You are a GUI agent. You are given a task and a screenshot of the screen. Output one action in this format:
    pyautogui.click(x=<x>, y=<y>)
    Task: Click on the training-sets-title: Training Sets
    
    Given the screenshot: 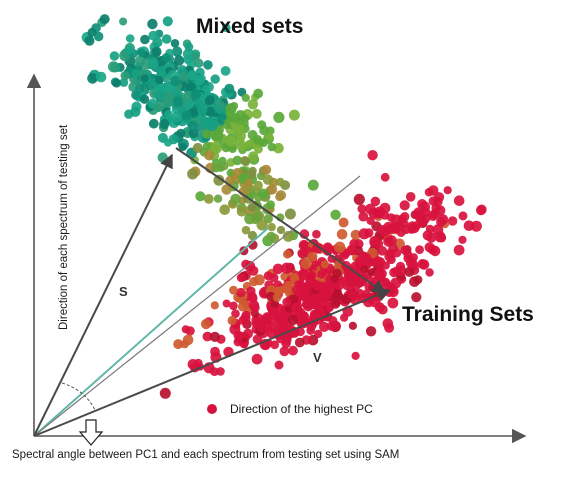 What is the action you would take?
    pyautogui.click(x=468, y=314)
    